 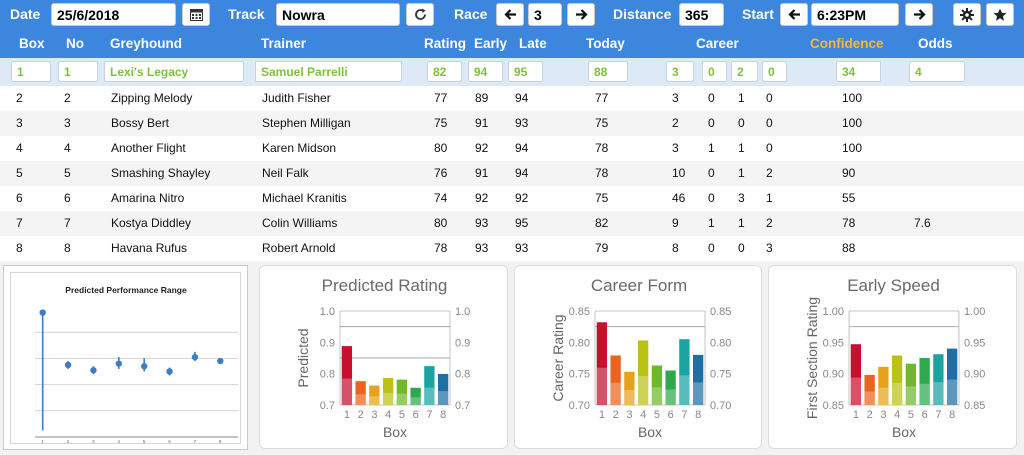 I want to click on selected-career-thirds-field: 0, so click(x=774, y=71).